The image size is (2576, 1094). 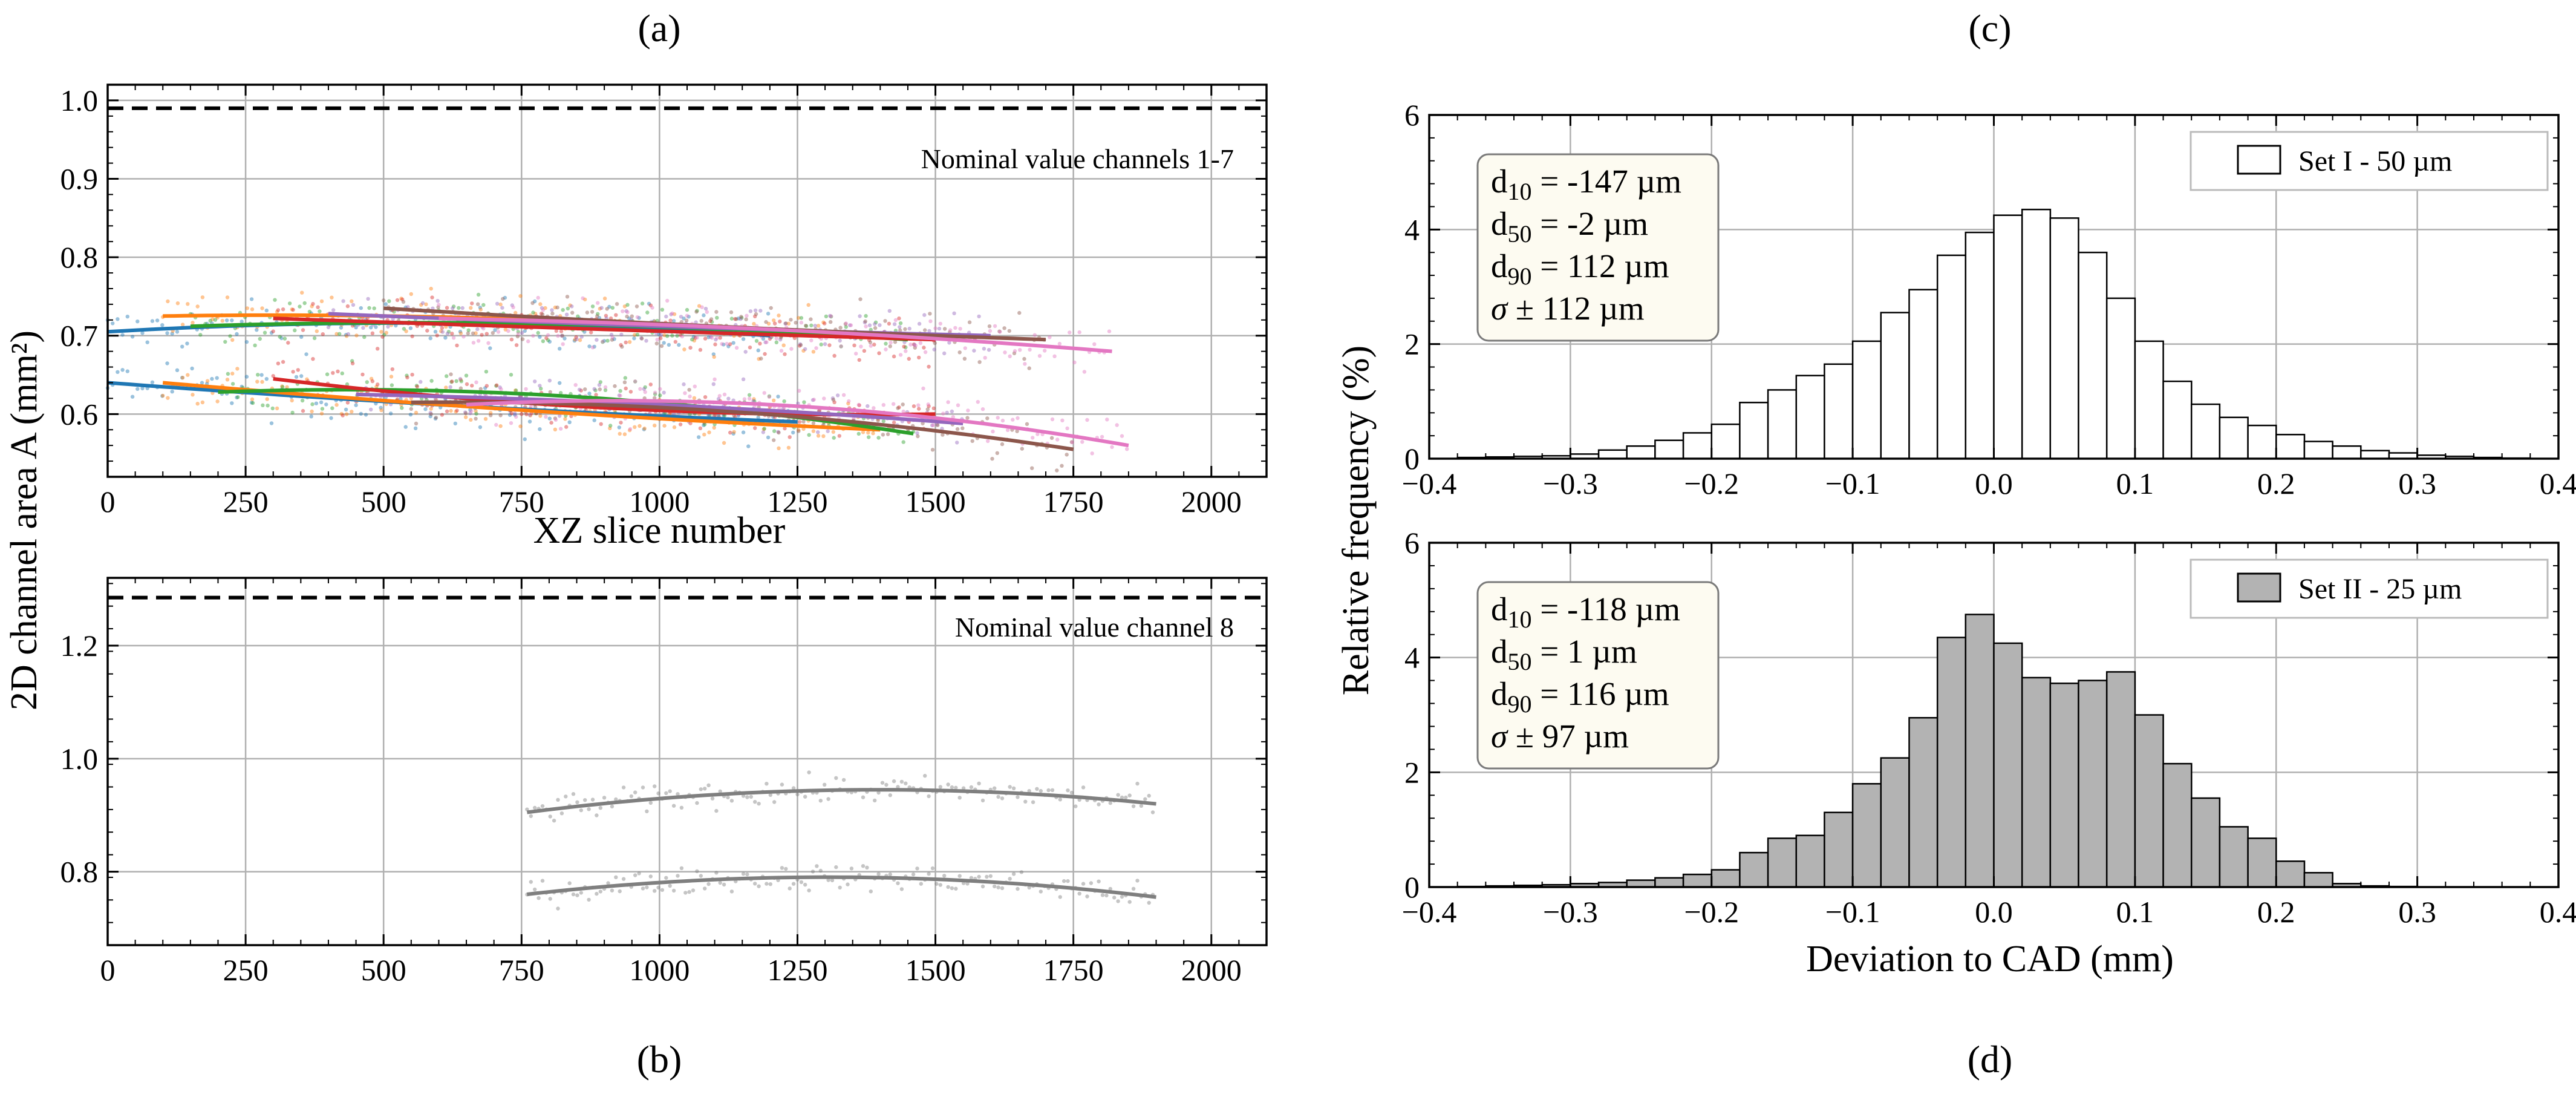 I want to click on x-tick-label: 500, so click(x=383, y=970).